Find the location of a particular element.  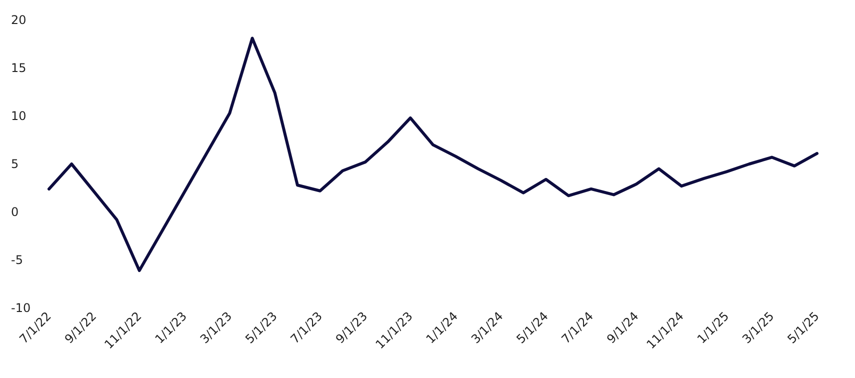

y-tick-label: 20 is located at coordinates (18, 20).